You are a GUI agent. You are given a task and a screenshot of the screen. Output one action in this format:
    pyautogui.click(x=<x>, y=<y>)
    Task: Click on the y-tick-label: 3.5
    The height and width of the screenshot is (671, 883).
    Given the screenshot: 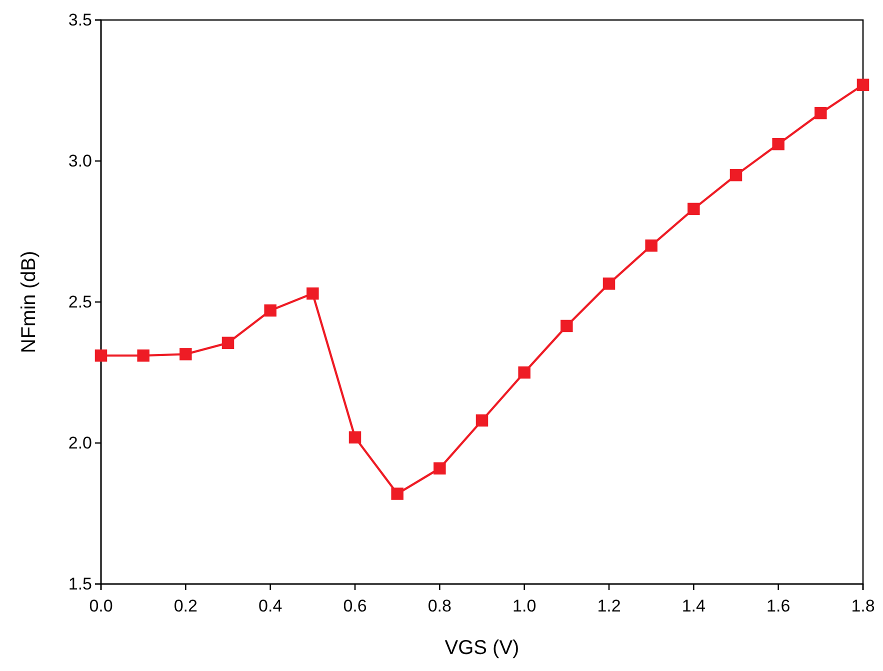 What is the action you would take?
    pyautogui.click(x=80, y=20)
    